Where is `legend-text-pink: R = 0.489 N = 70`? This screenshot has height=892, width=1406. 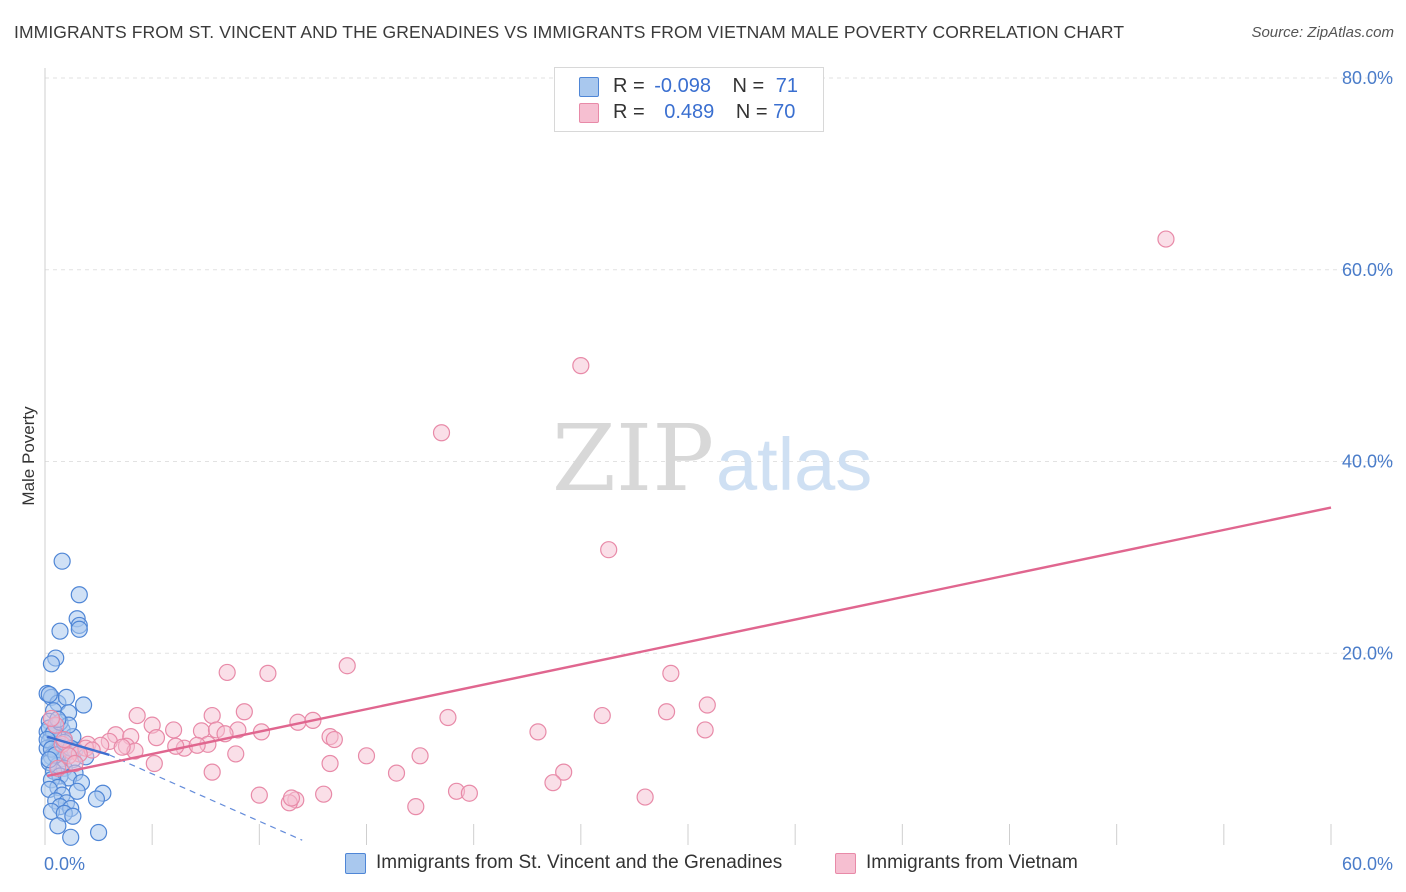 legend-text-pink: R = 0.489 N = 70 is located at coordinates (704, 112).